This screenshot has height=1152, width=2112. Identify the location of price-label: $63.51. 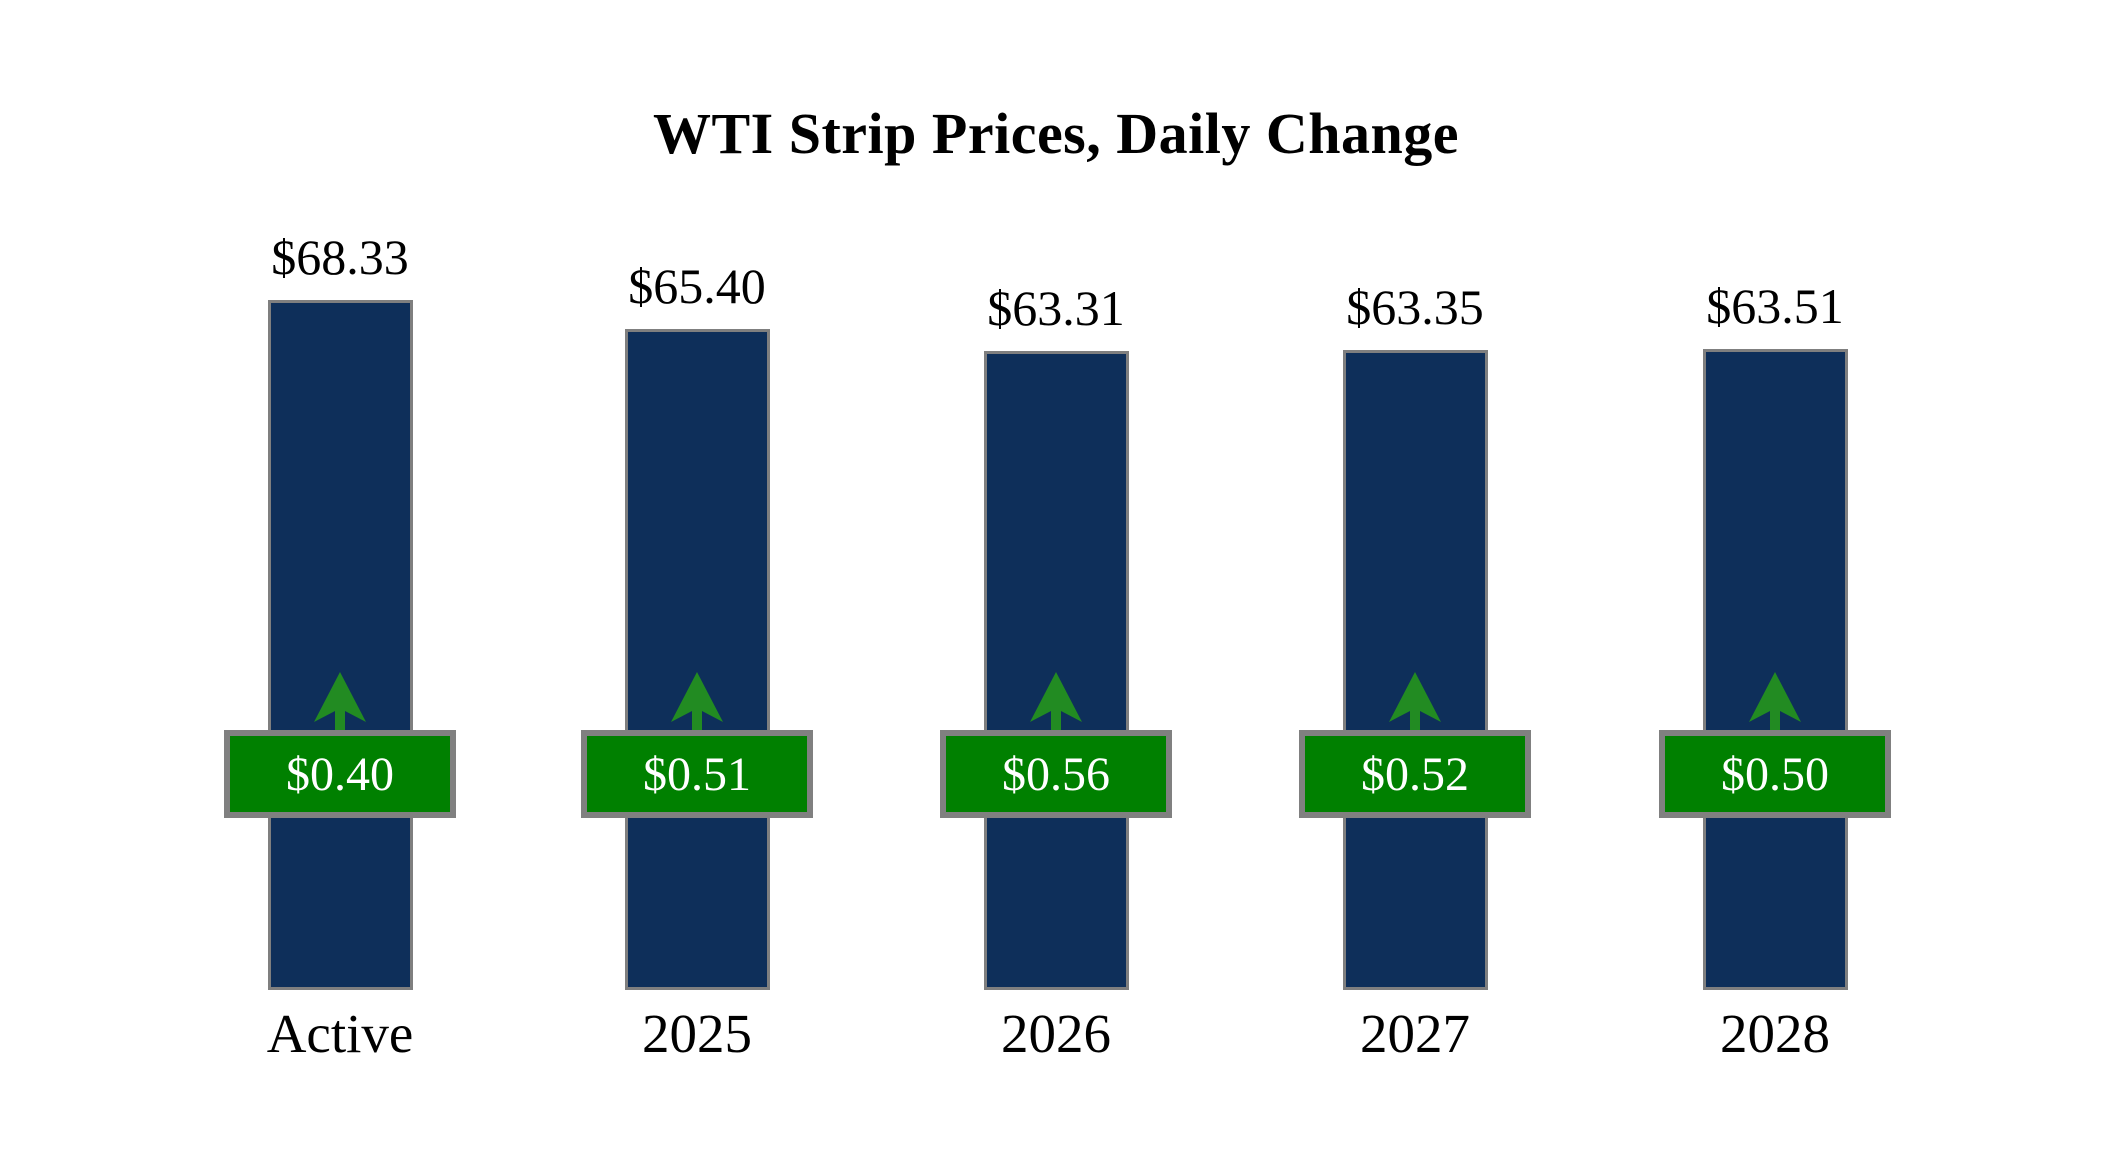
(1775, 306).